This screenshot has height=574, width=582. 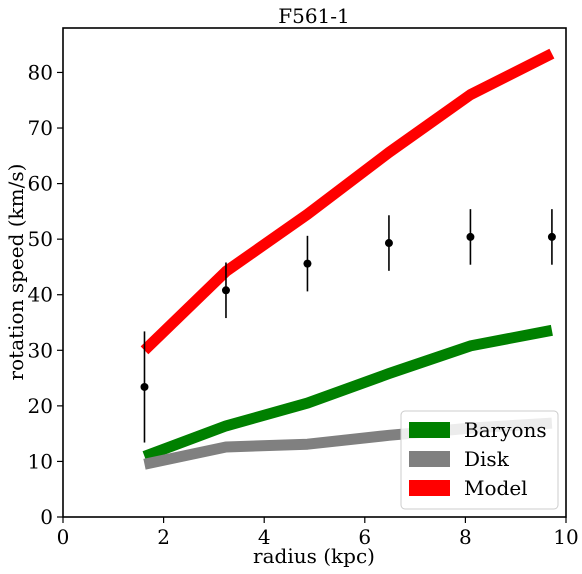 I want to click on x-tick-label: 8, so click(x=465, y=537).